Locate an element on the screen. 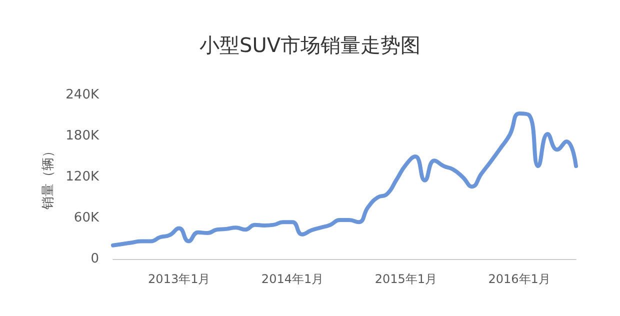 Image resolution: width=620 pixels, height=316 pixels. y-tick-label: 60K is located at coordinates (87, 218).